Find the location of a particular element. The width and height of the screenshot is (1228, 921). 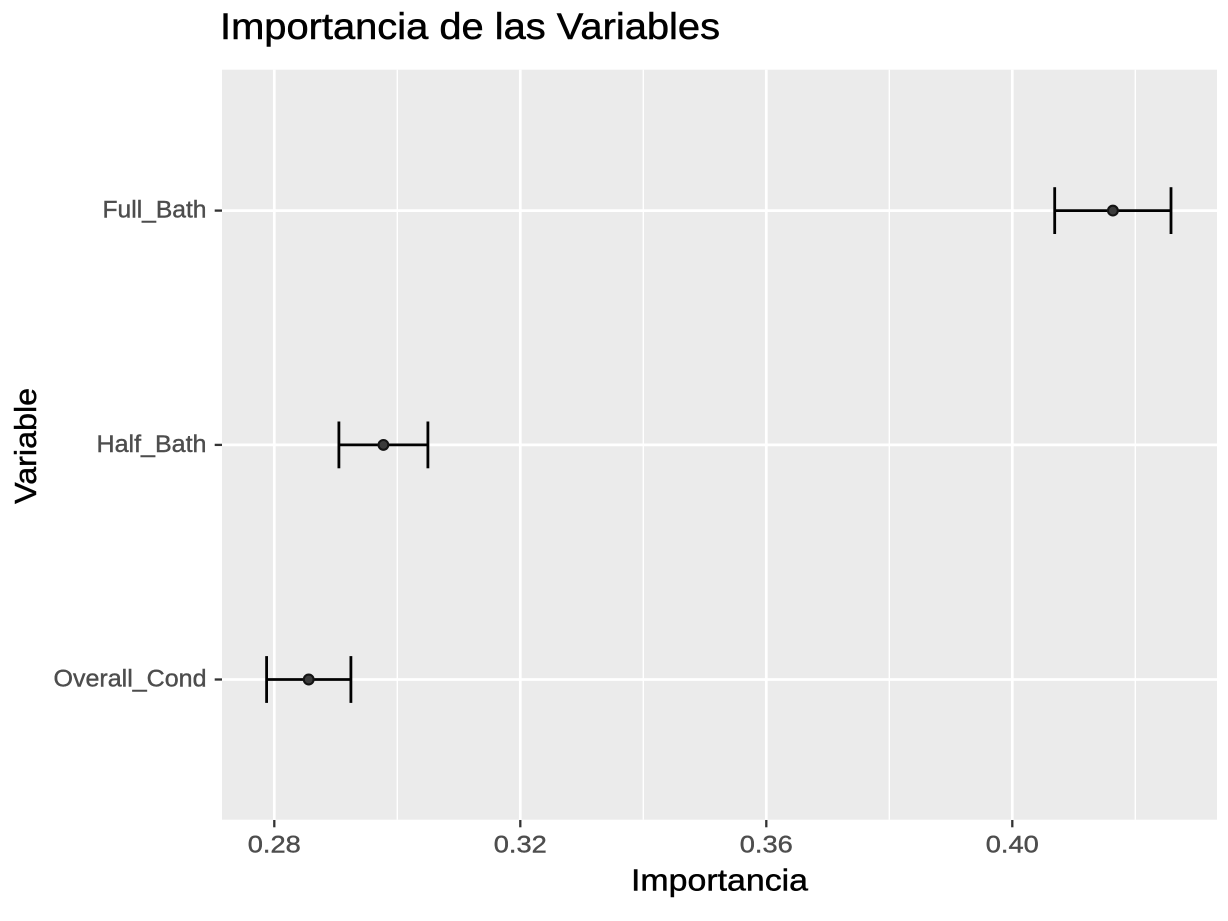

svg-text: Variable is located at coordinates (26, 446).